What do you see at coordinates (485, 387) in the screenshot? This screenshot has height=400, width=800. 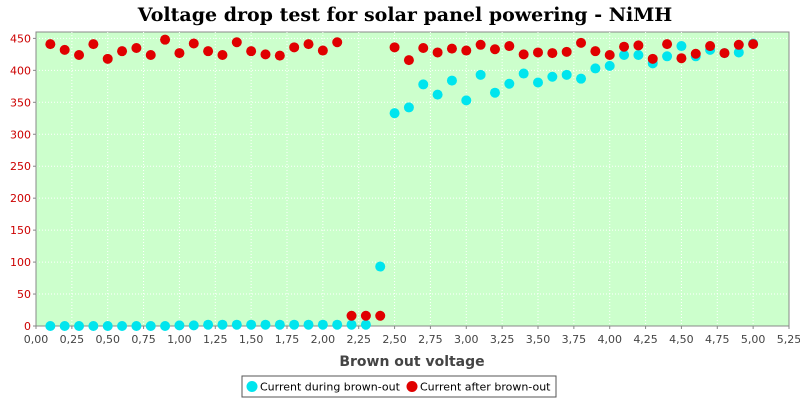 I see `legend-label-after: Current after brown-out` at bounding box center [485, 387].